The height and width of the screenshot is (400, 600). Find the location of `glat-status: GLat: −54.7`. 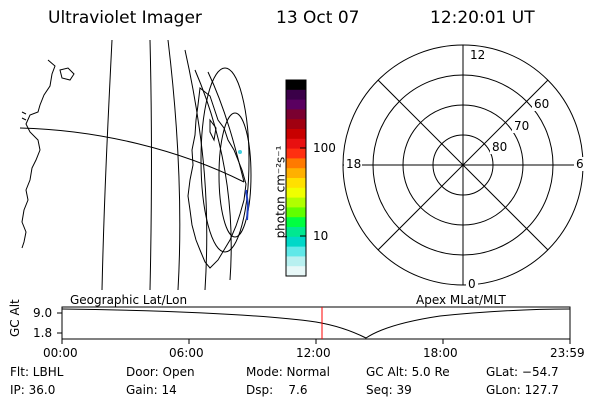

glat-status: GLat: −54.7 is located at coordinates (522, 372).